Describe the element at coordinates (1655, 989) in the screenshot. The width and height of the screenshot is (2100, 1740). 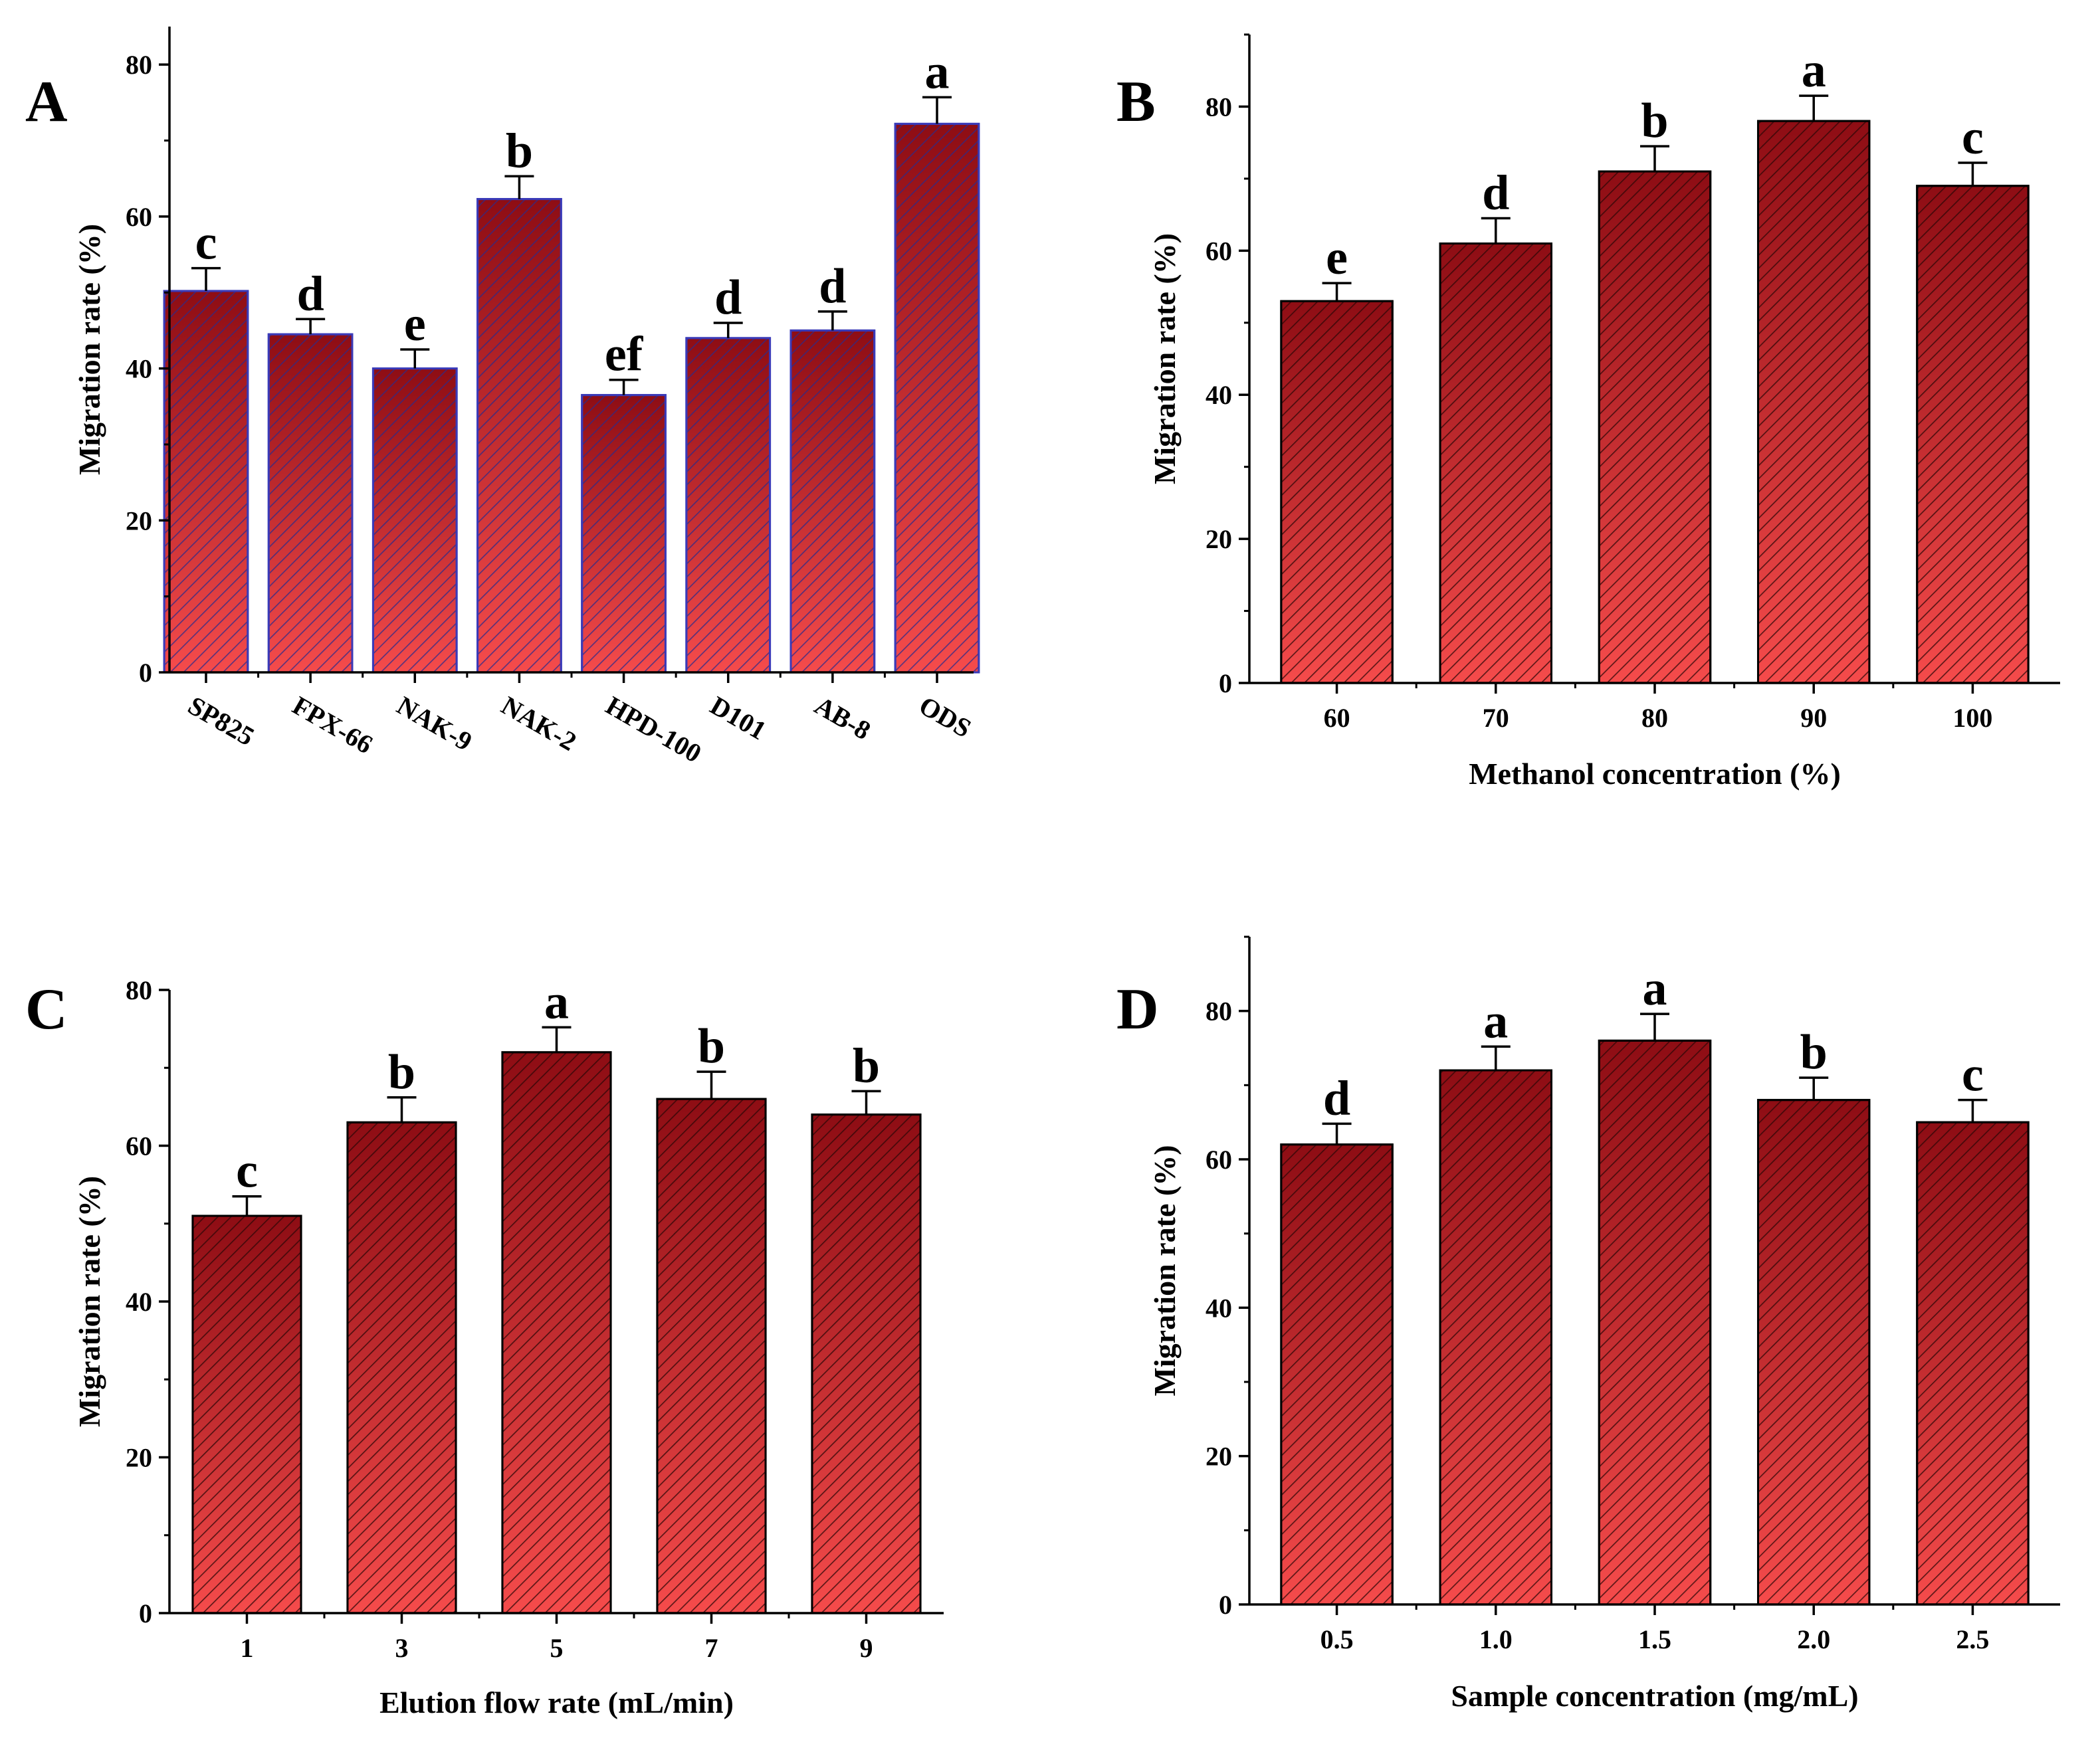
I see `panel-d-sig-2: a` at that location.